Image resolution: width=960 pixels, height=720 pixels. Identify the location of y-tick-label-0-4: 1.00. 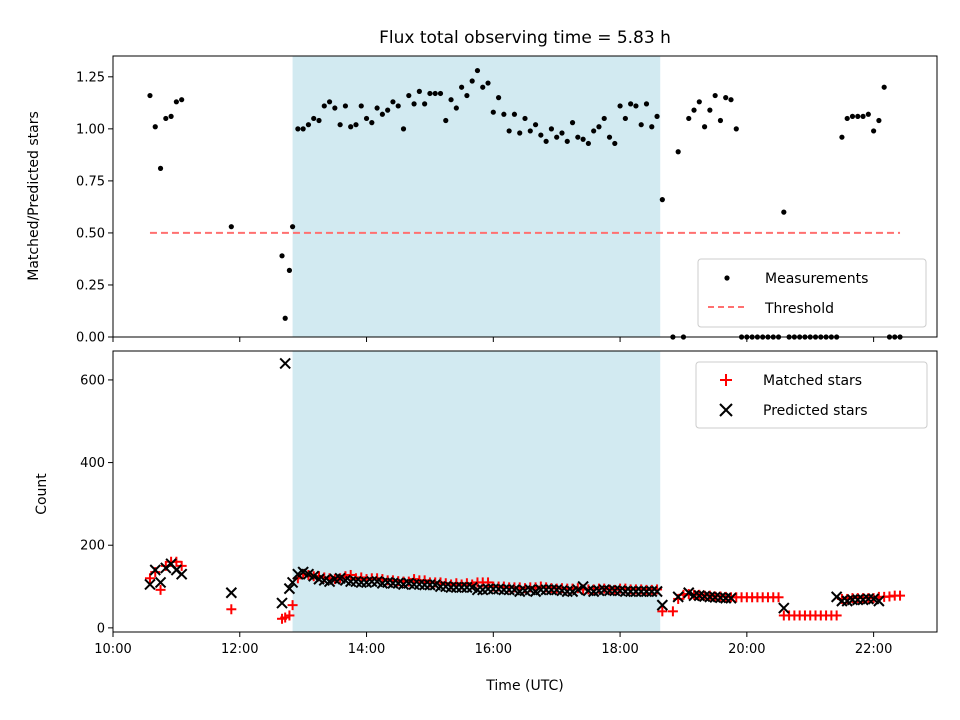
(90, 129).